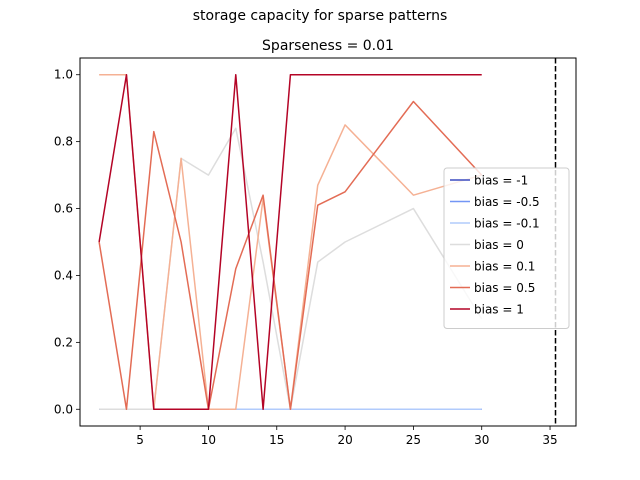 Image resolution: width=640 pixels, height=480 pixels. Describe the element at coordinates (507, 202) in the screenshot. I see `legend-label-1: bias = -0.5` at that location.